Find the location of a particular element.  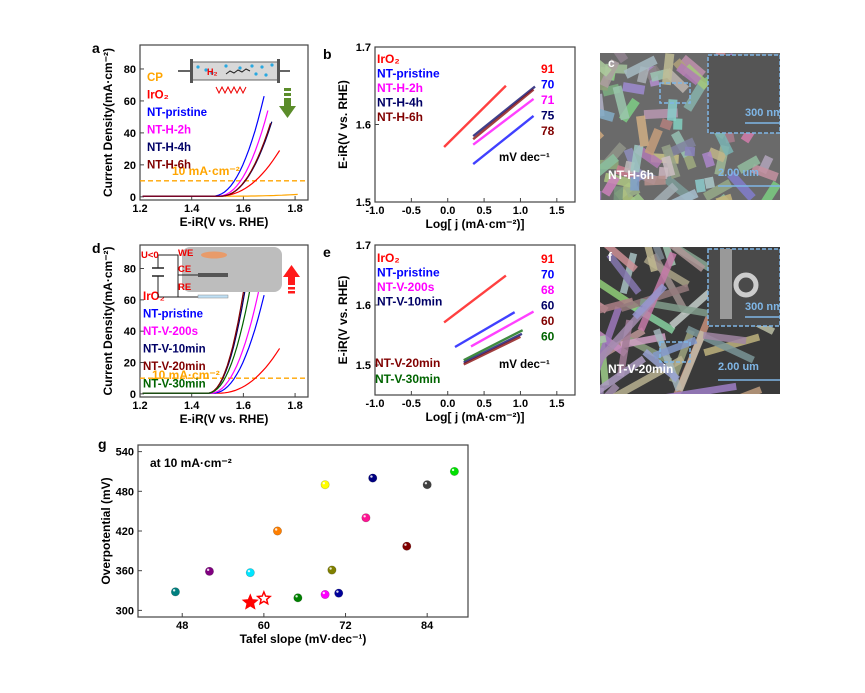

unit-label: mV dec⁻¹ is located at coordinates (524, 158).